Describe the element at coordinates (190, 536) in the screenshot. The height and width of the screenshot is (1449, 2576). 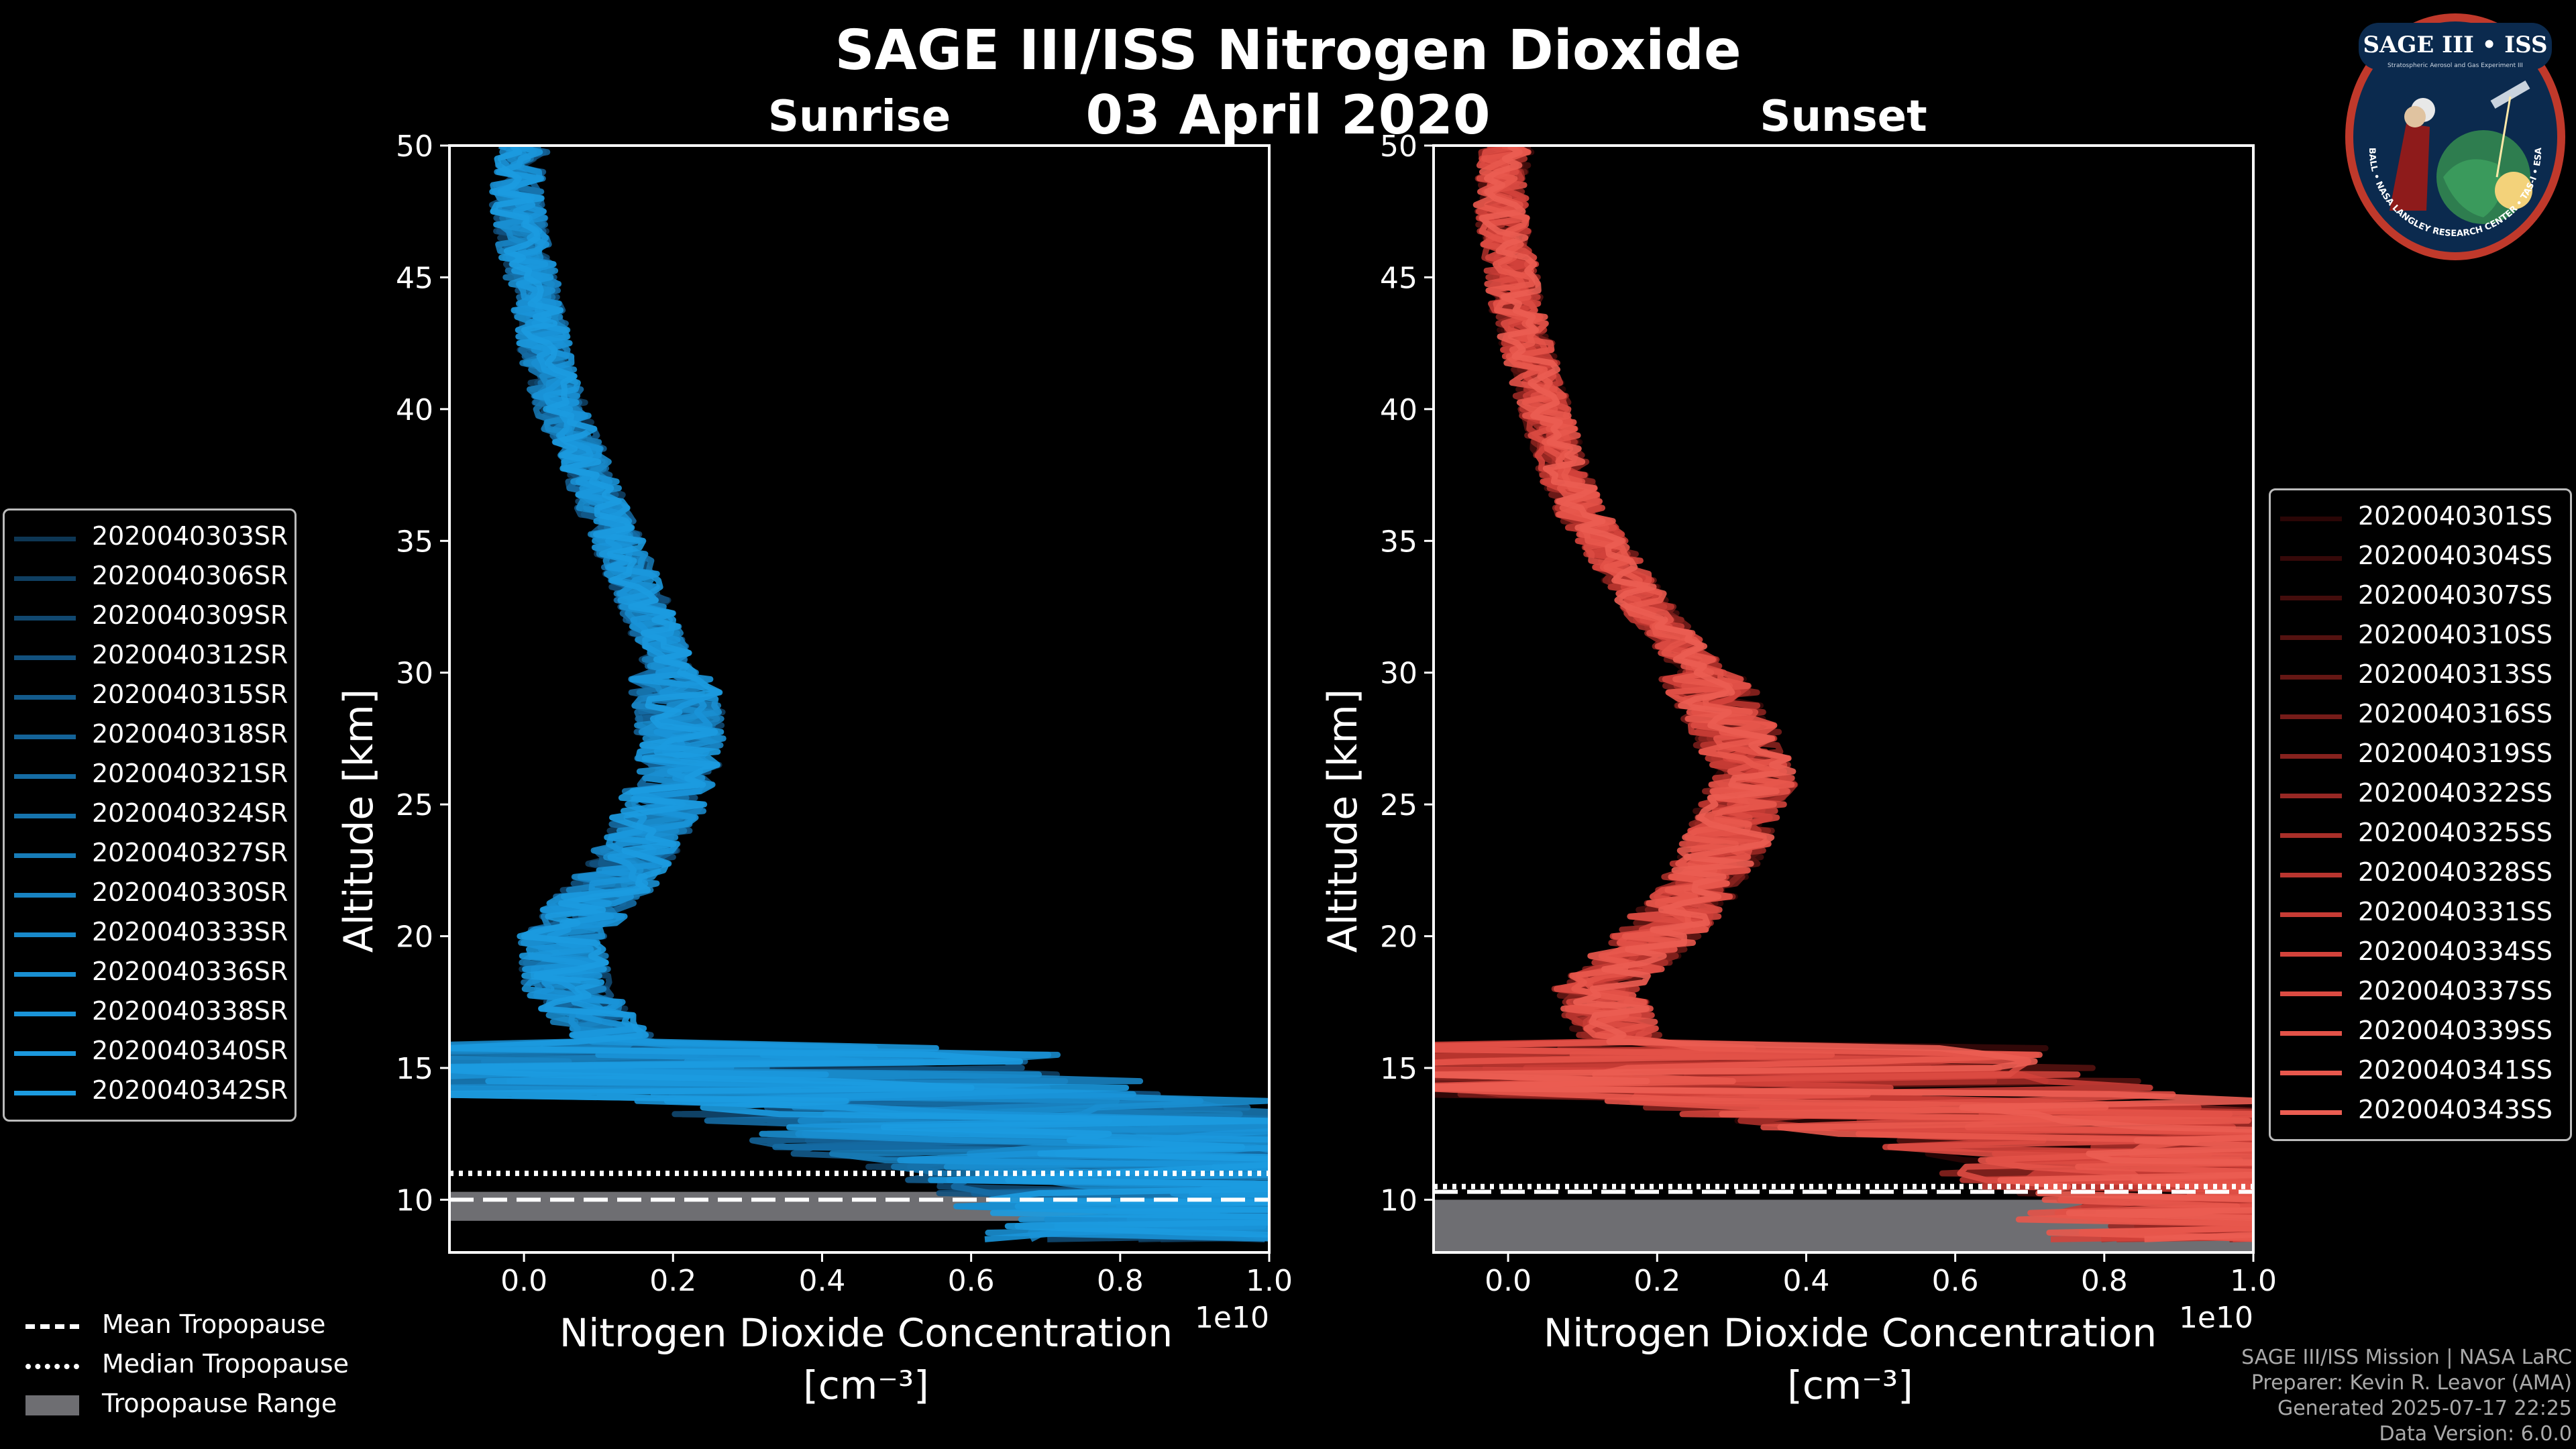
I see `legend-label: 2020040303SR` at that location.